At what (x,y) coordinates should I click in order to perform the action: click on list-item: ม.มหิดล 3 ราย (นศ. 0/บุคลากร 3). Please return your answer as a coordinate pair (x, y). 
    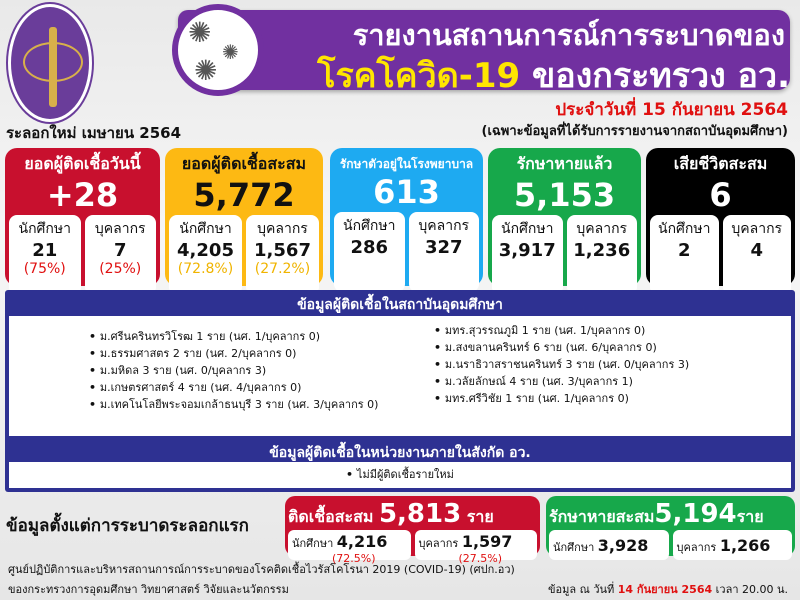
    Looking at the image, I should click on (233, 370).